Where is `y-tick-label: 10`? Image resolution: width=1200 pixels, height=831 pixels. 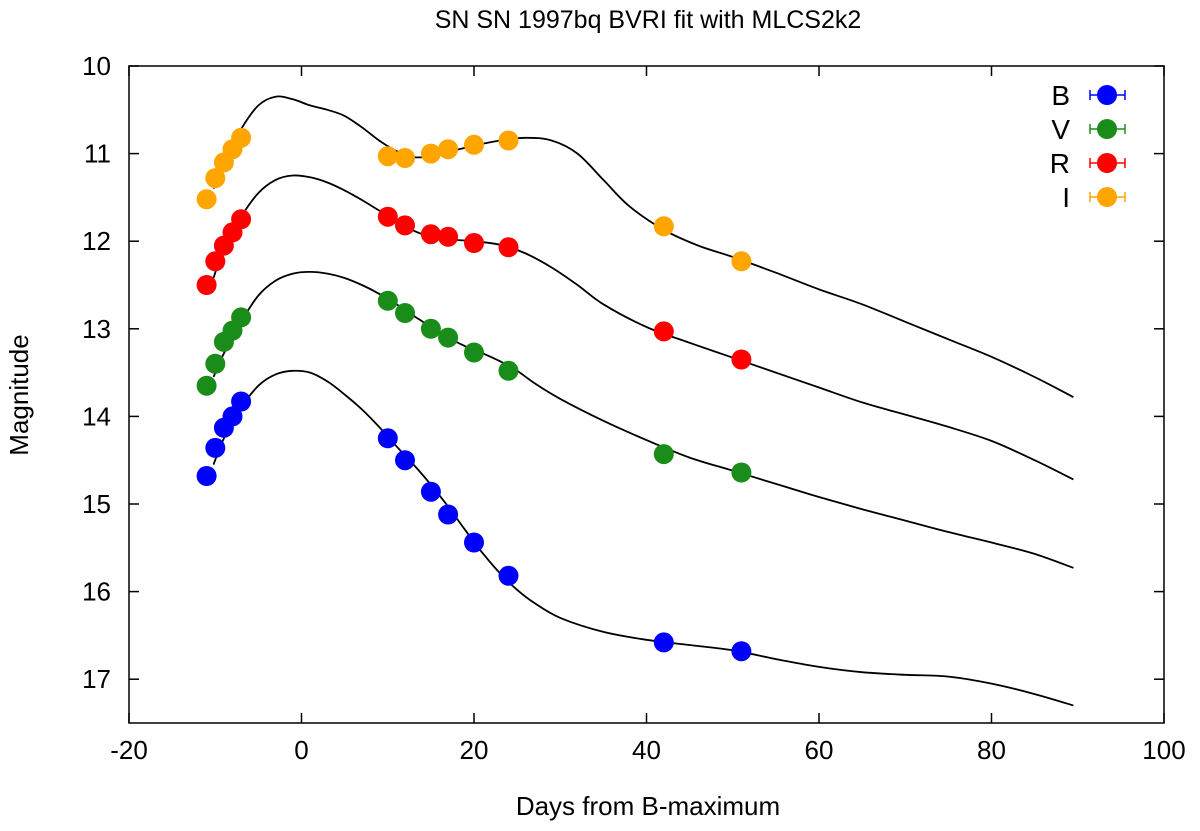
y-tick-label: 10 is located at coordinates (96, 66).